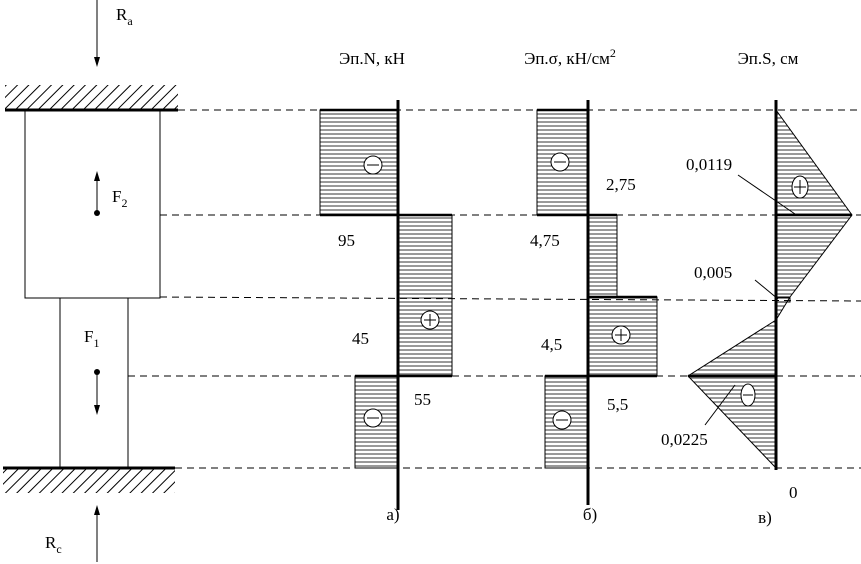  What do you see at coordinates (765, 517) in the screenshot?
I see `caption: в)` at bounding box center [765, 517].